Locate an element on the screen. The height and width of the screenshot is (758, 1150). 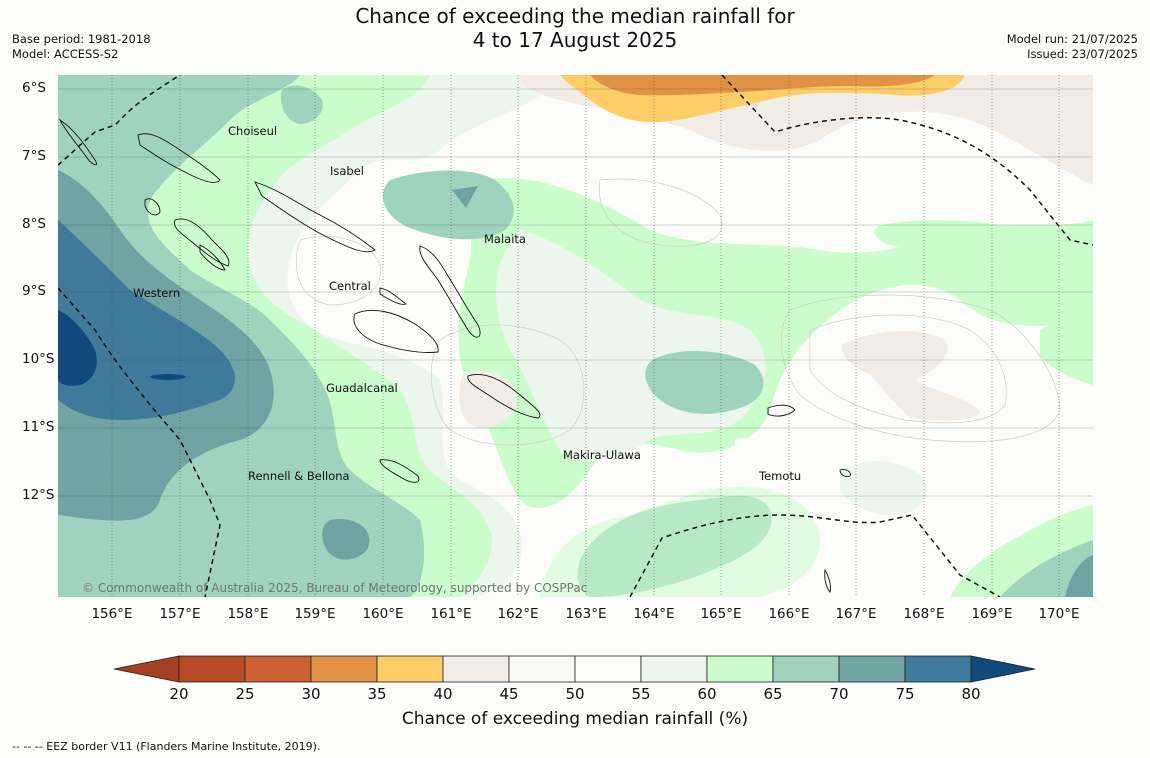
longitude-label: 156°E is located at coordinates (112, 614).